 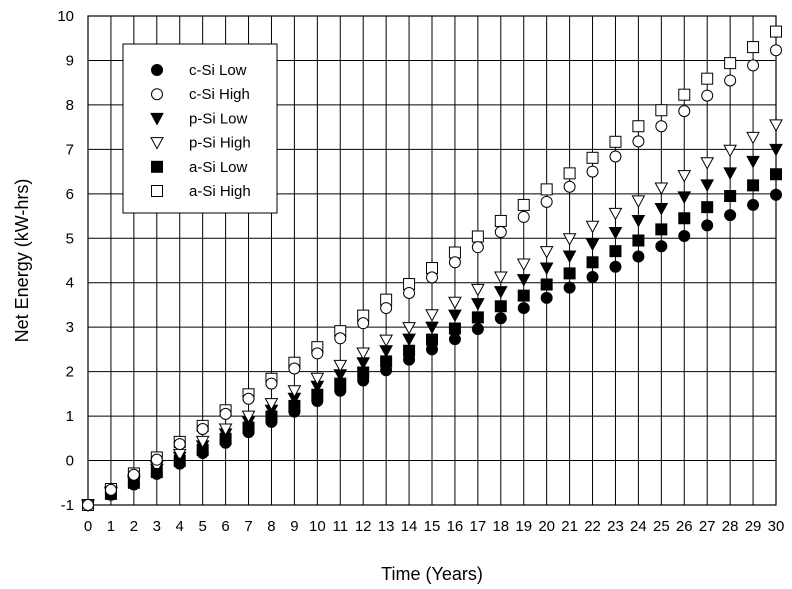 What do you see at coordinates (661, 526) in the screenshot?
I see `x-tick-label: 25` at bounding box center [661, 526].